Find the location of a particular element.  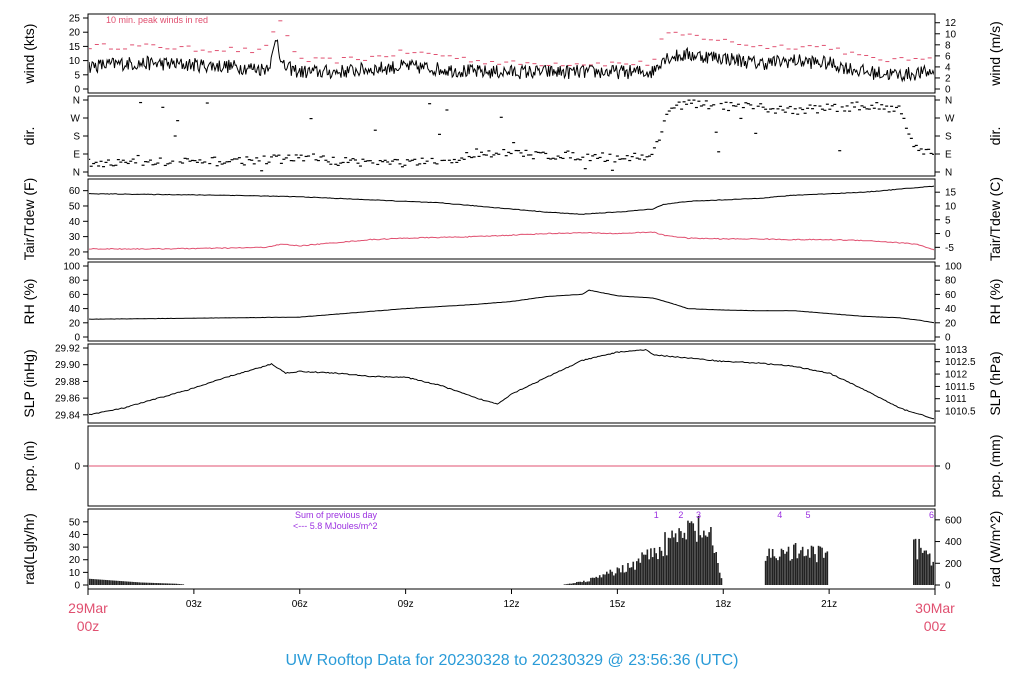

rh-ytick-label-right: 80 is located at coordinates (951, 281).